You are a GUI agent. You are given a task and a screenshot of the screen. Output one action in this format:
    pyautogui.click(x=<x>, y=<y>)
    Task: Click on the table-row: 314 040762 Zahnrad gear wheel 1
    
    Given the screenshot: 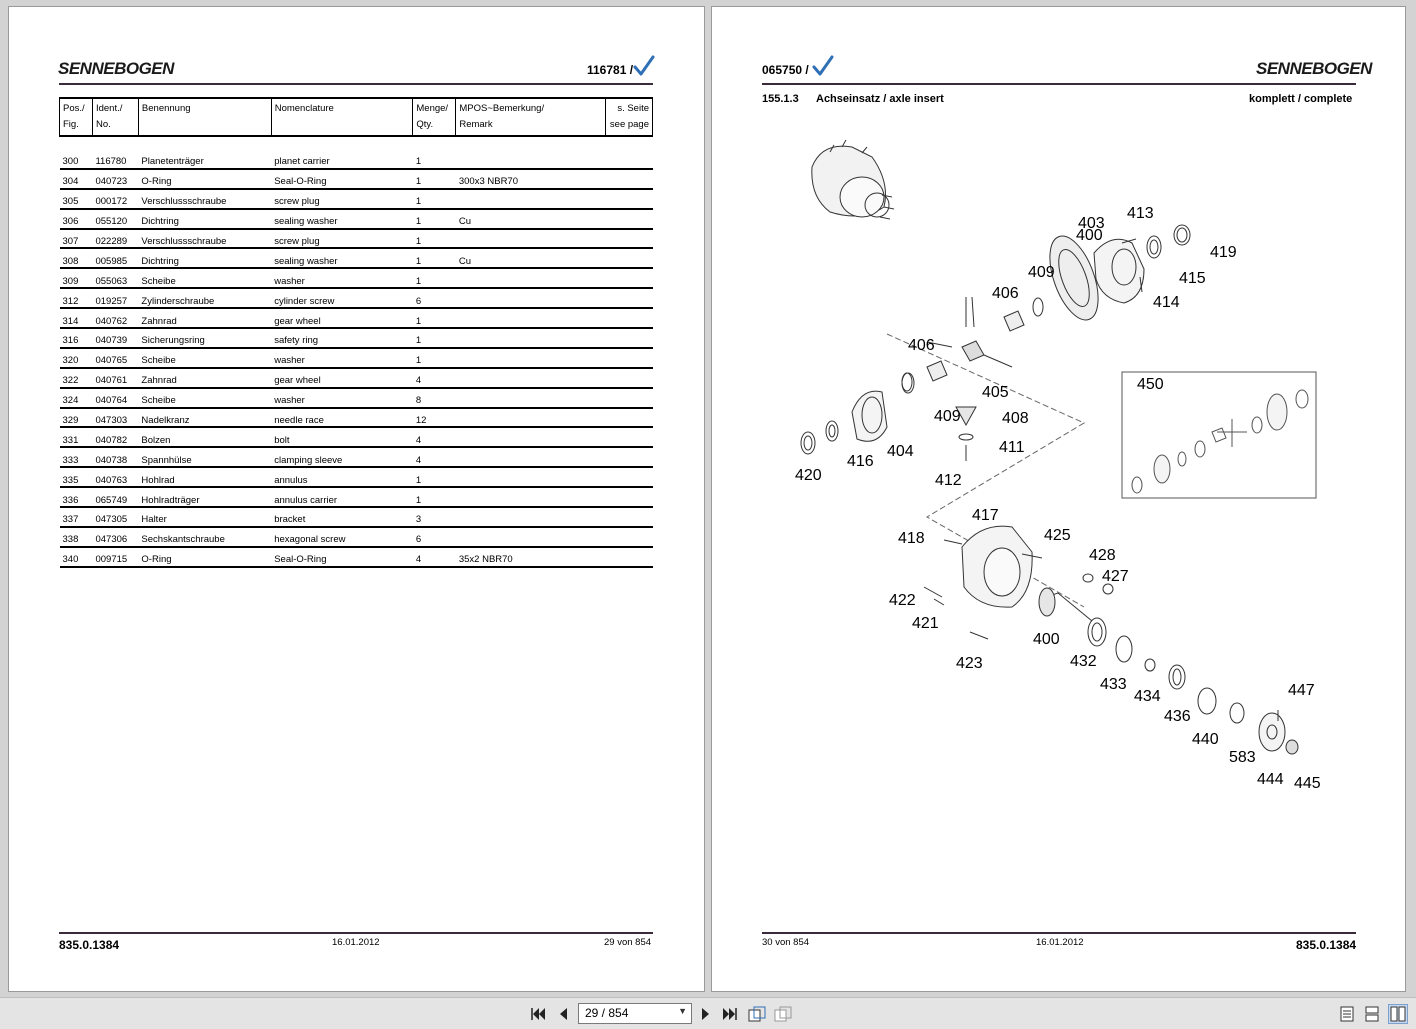 What is the action you would take?
    pyautogui.click(x=356, y=319)
    